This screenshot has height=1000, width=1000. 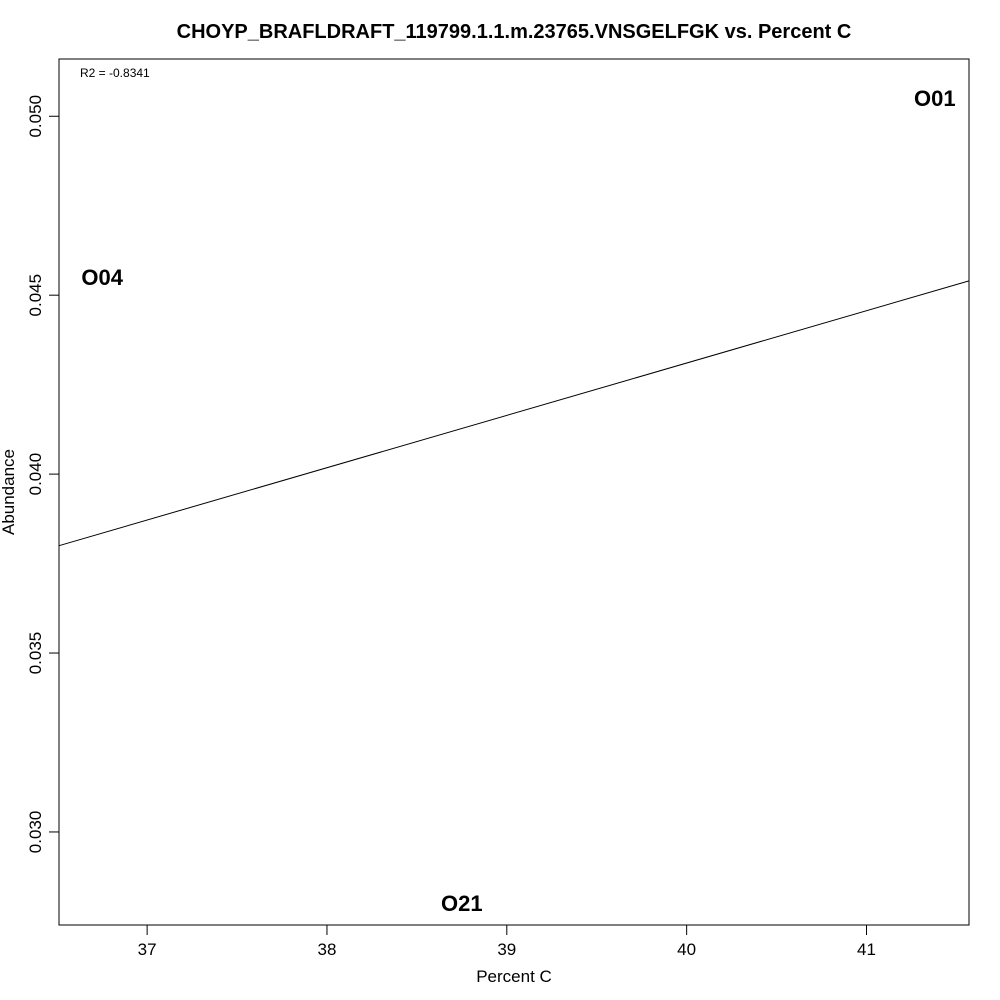 What do you see at coordinates (147, 949) in the screenshot?
I see `x-tick-label: 37` at bounding box center [147, 949].